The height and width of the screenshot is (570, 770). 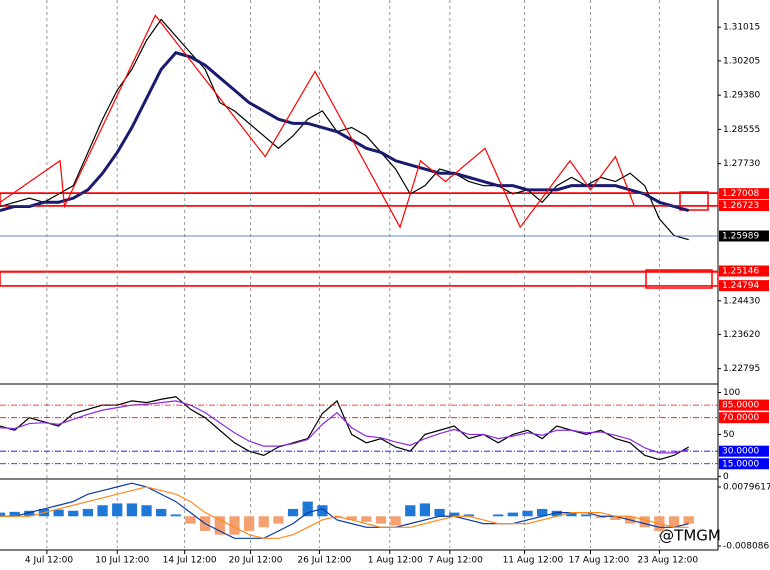 What do you see at coordinates (256, 561) in the screenshot?
I see `x-tick-label: 20 Jul 12:00` at bounding box center [256, 561].